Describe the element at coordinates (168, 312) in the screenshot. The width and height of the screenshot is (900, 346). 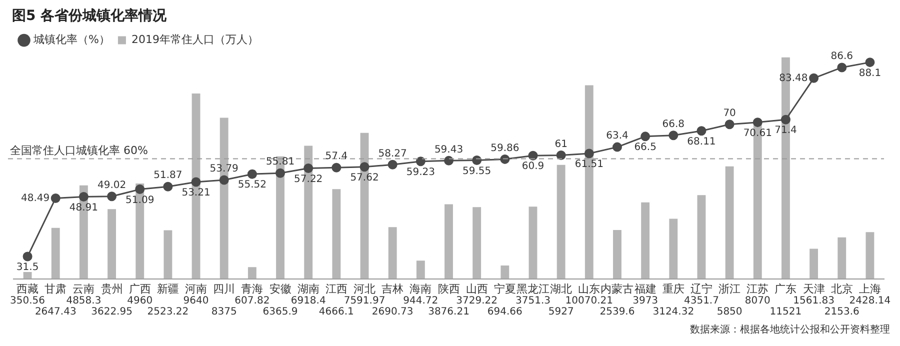
I see `data-label: 2523.22` at that location.